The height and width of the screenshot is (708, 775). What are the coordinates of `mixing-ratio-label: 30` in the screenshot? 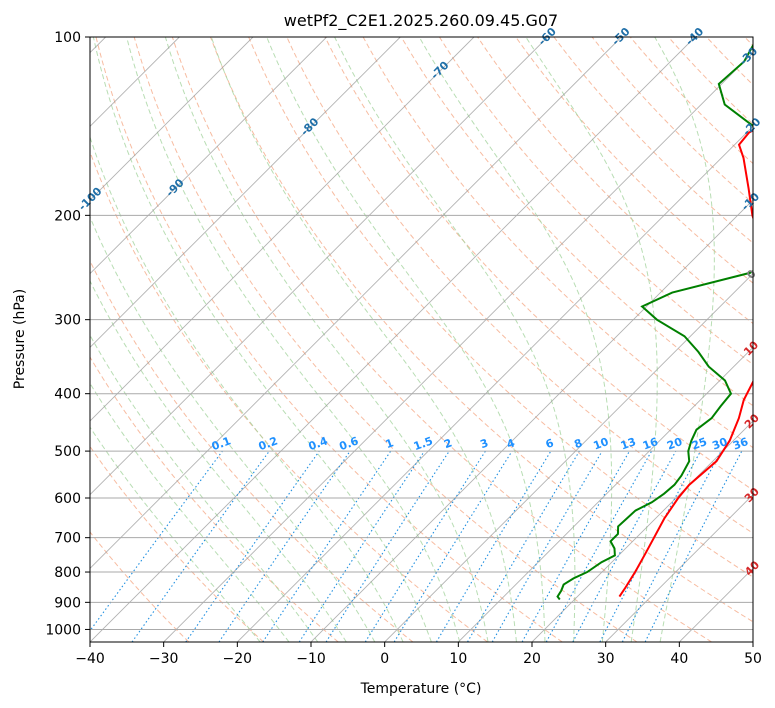 It's located at (719, 444).